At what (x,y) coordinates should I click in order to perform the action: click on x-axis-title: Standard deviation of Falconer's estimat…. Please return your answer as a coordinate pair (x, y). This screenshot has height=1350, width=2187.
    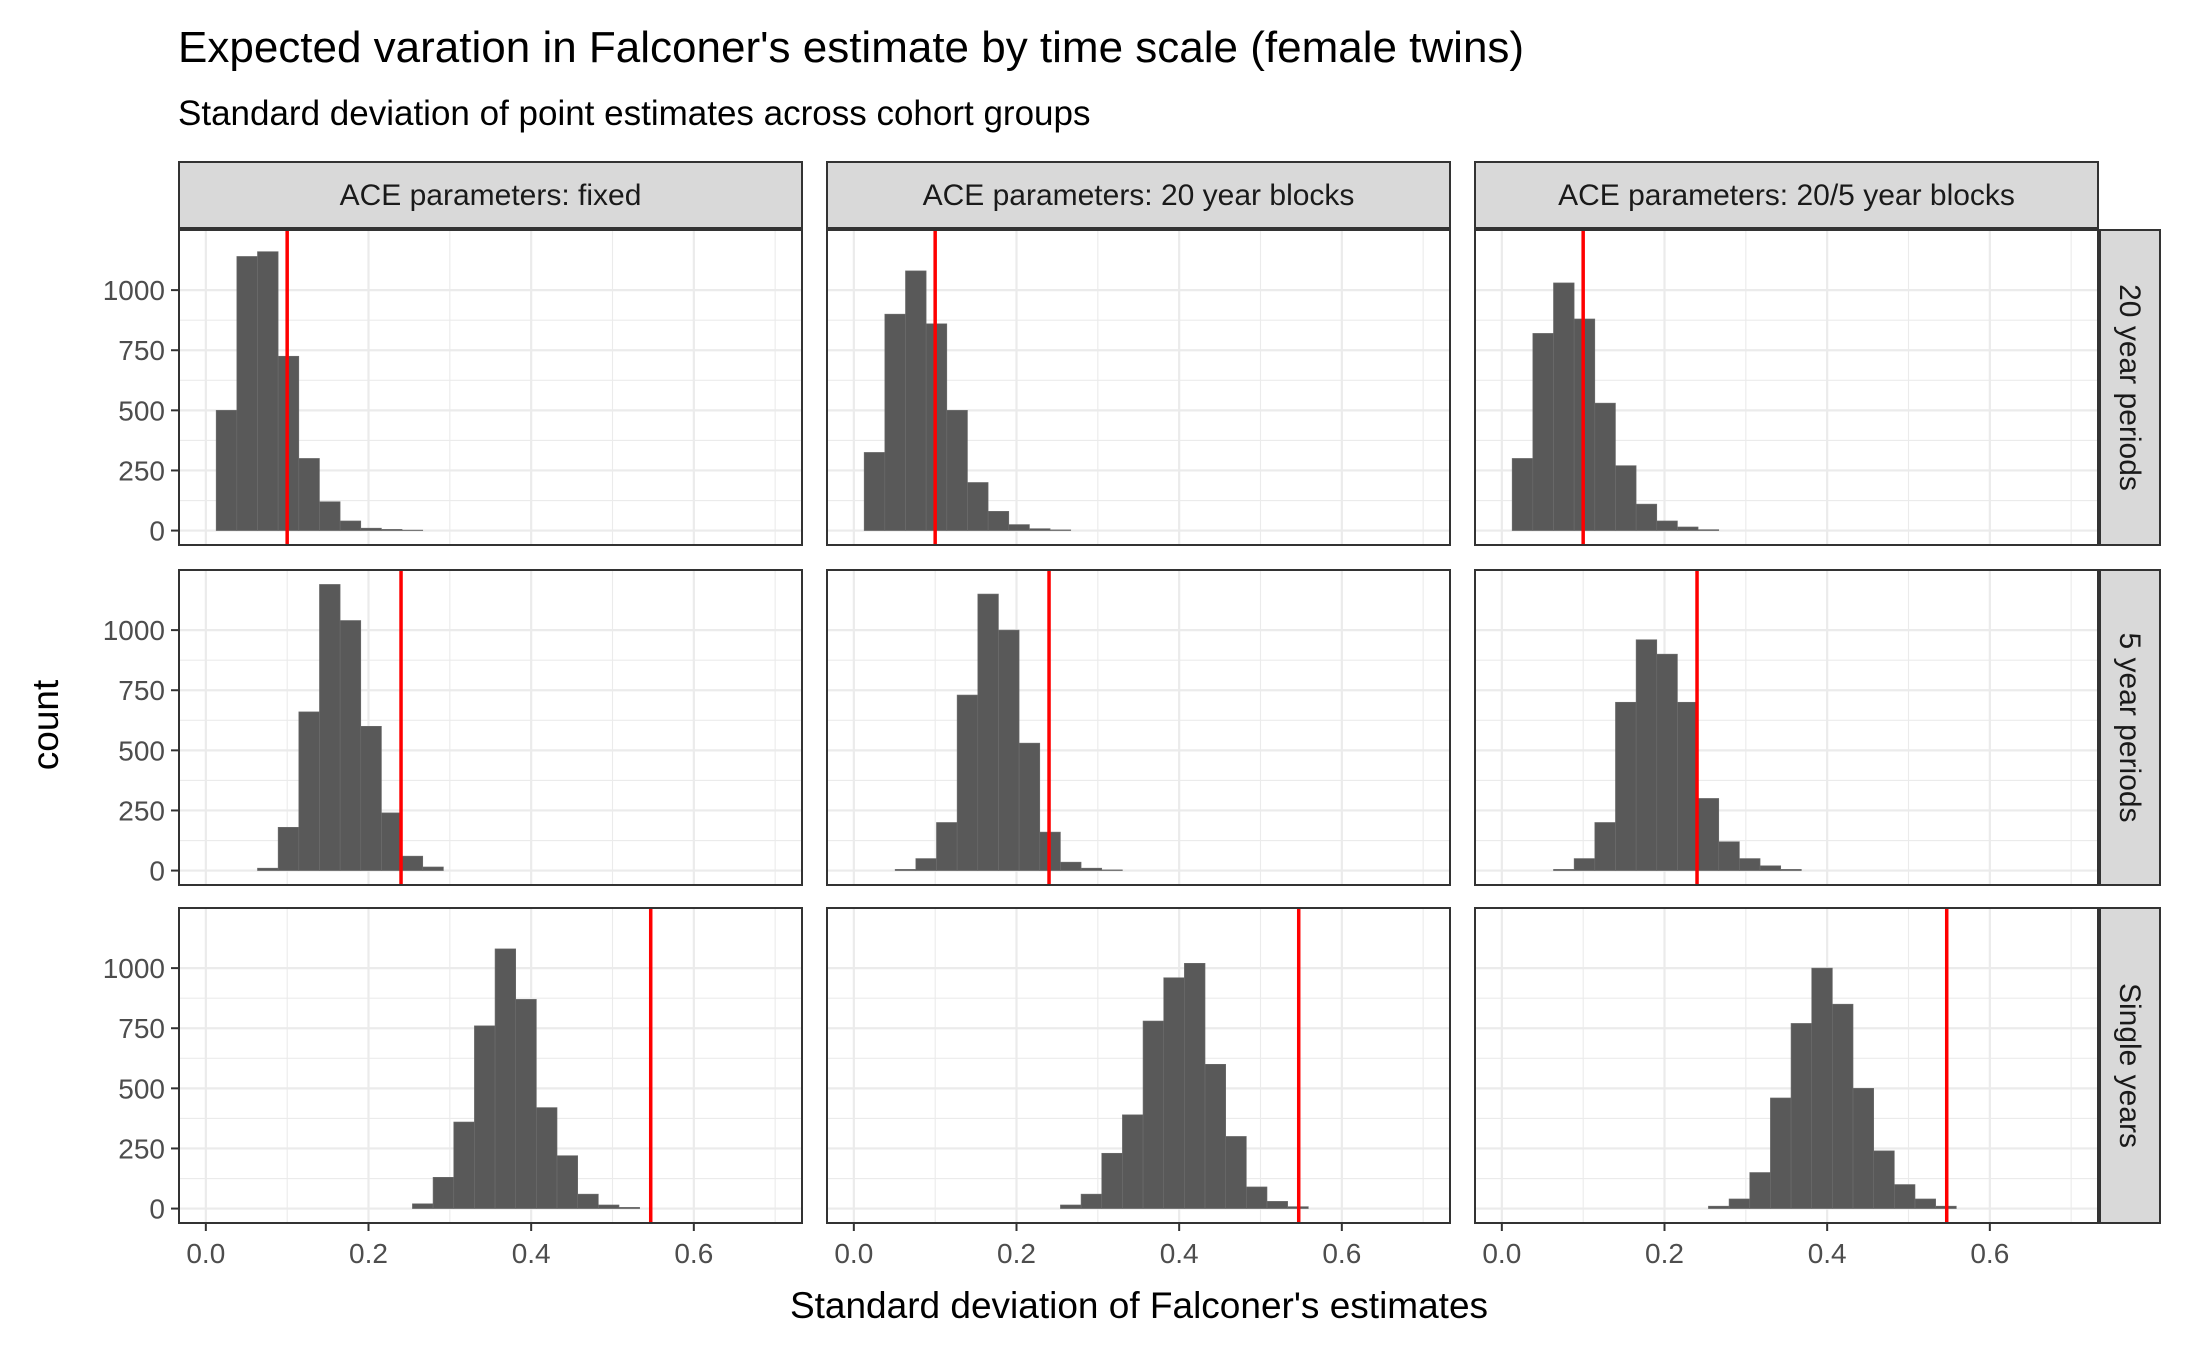
    Looking at the image, I should click on (1139, 1305).